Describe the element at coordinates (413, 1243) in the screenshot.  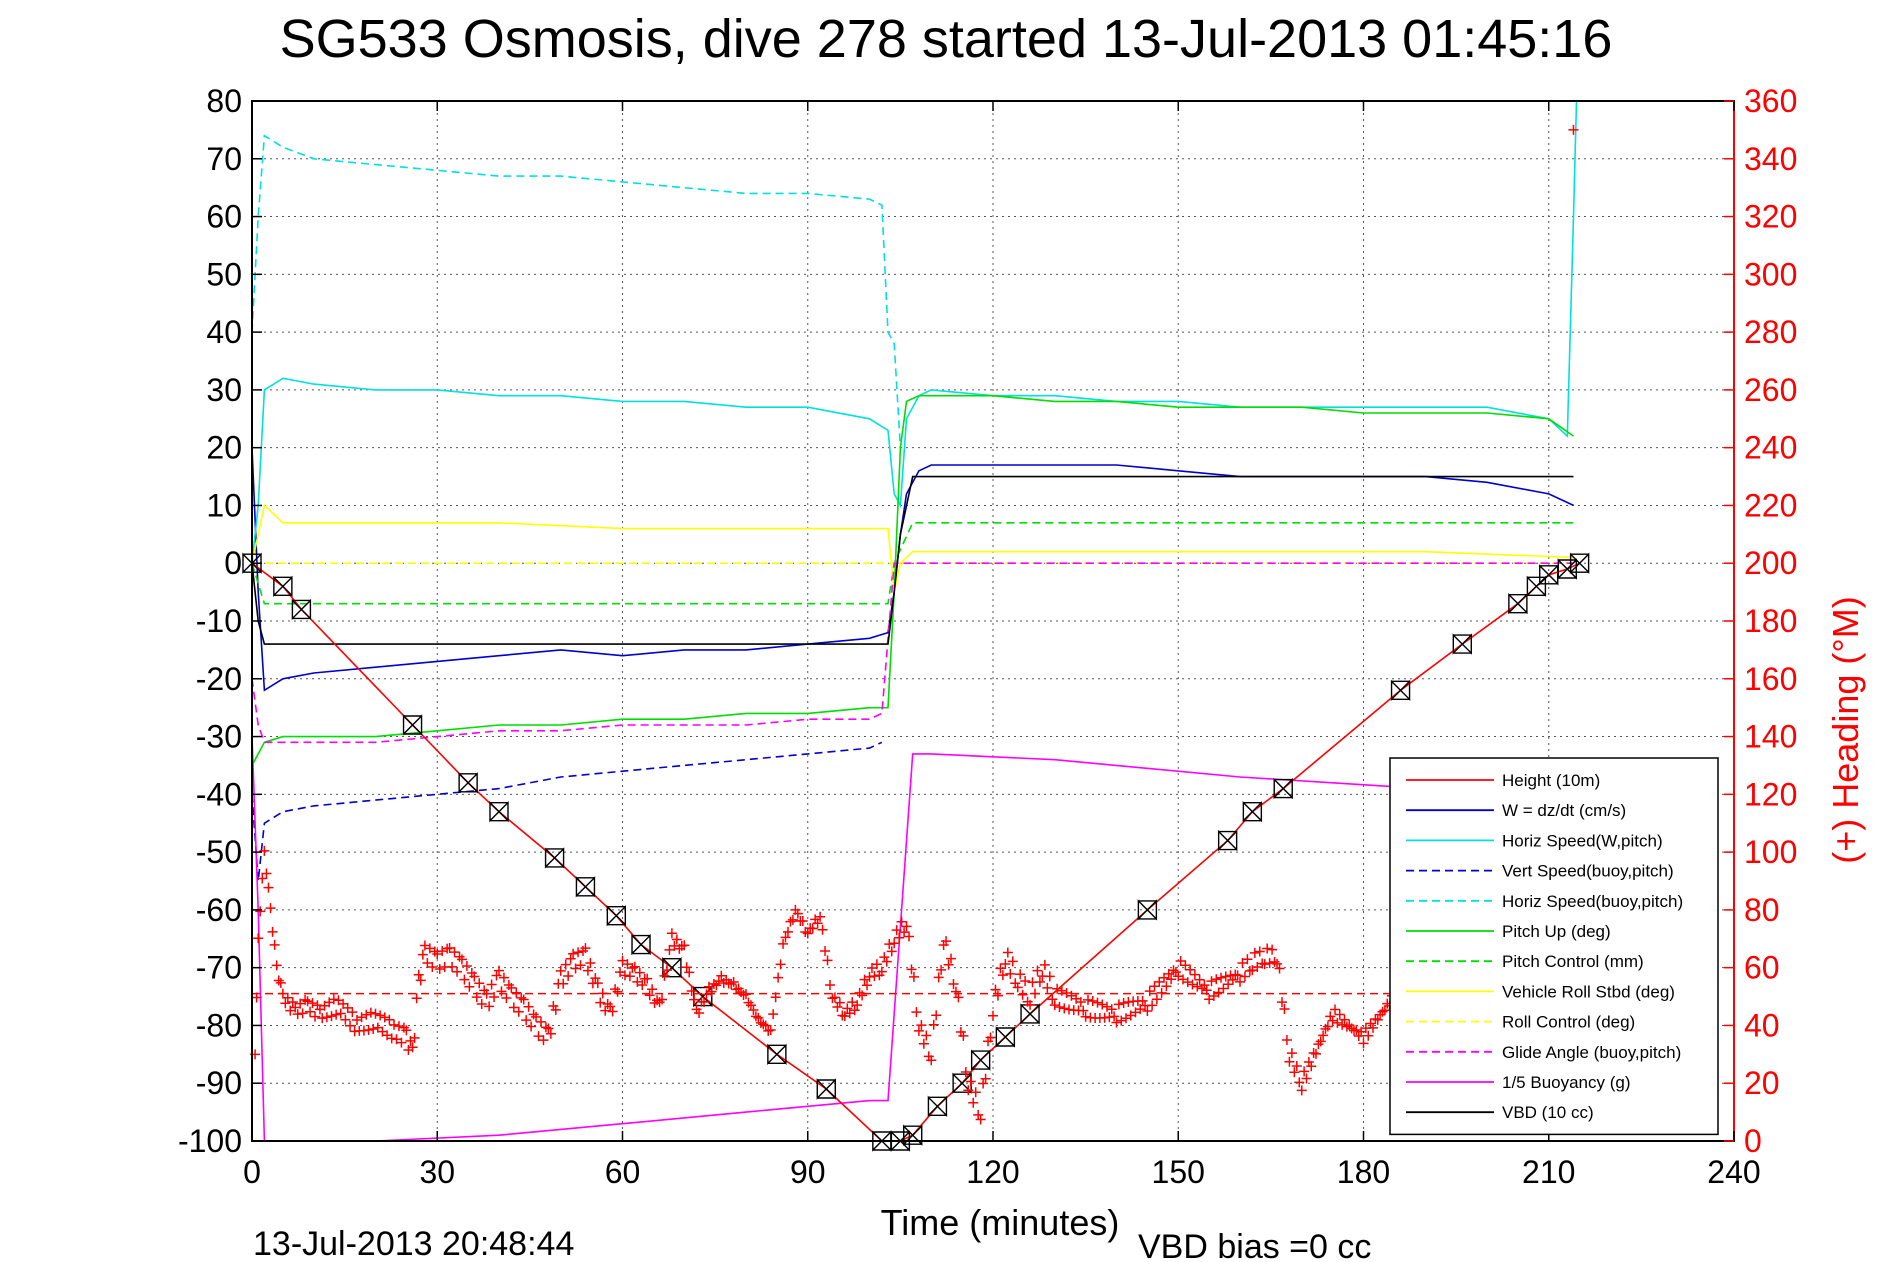
I see `footer-timestamp: 13-Jul-2013 20:48:44` at that location.